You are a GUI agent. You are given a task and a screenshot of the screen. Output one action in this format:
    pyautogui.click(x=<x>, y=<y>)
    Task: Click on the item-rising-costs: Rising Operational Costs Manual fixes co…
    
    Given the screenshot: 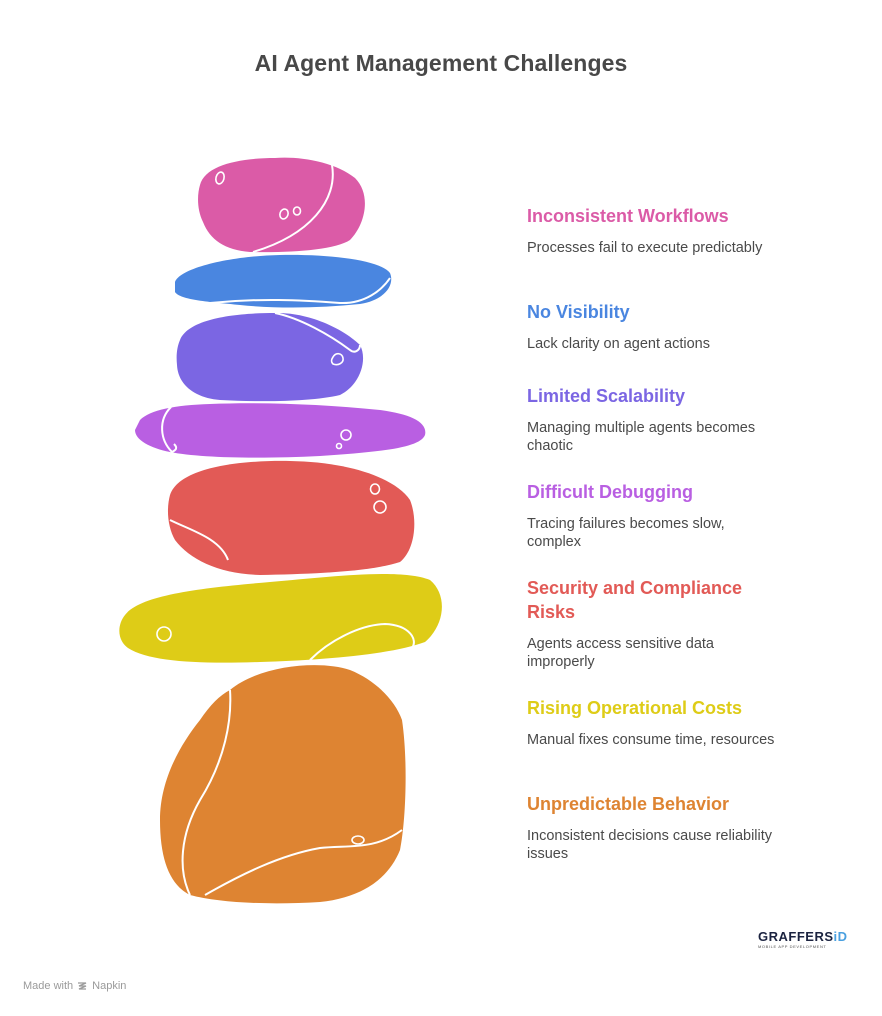 What is the action you would take?
    pyautogui.click(x=652, y=722)
    